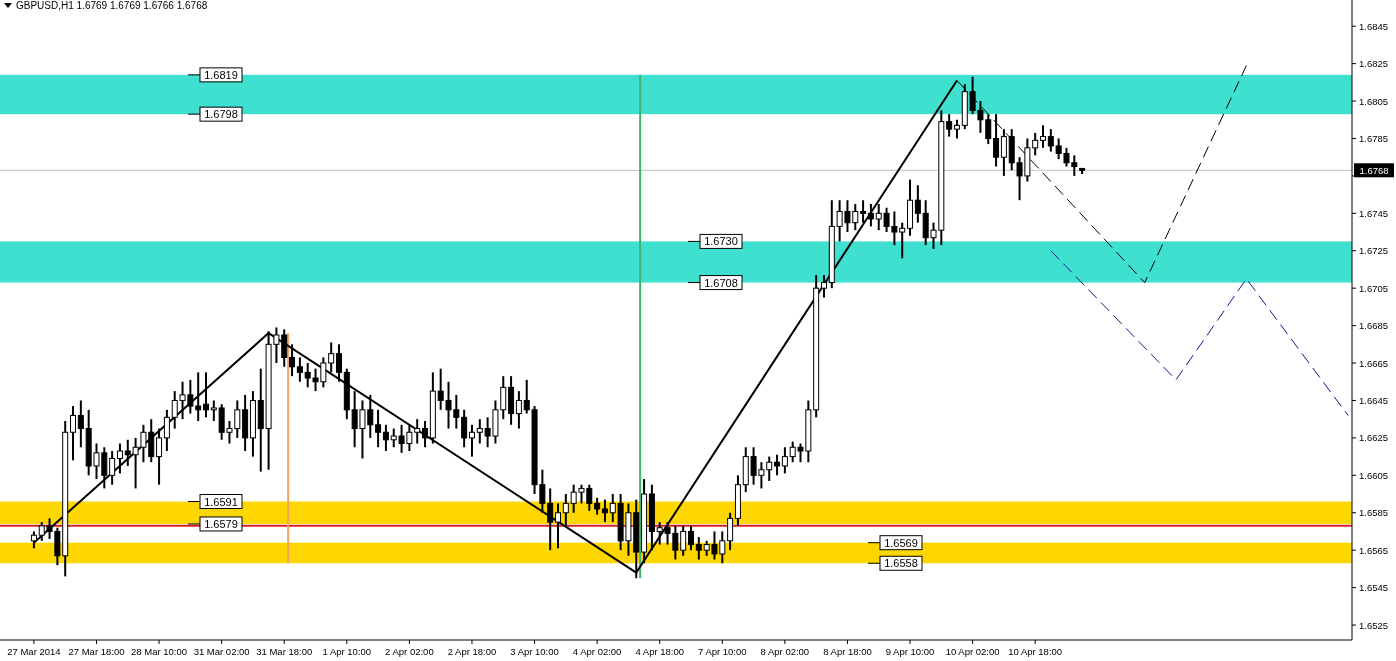  Describe the element at coordinates (901, 542) in the screenshot. I see `annotation: 1.6569` at that location.